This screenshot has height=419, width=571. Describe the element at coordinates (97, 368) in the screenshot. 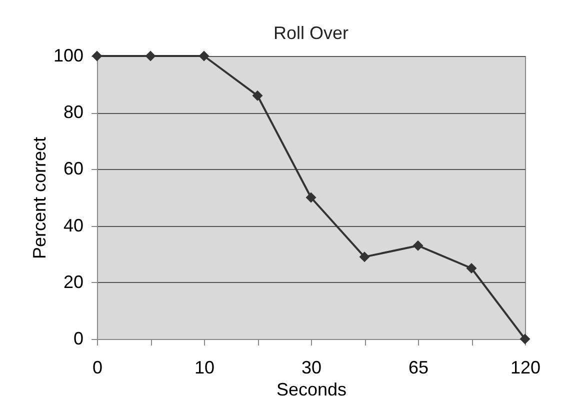

I see `x-tick-label: 0` at that location.